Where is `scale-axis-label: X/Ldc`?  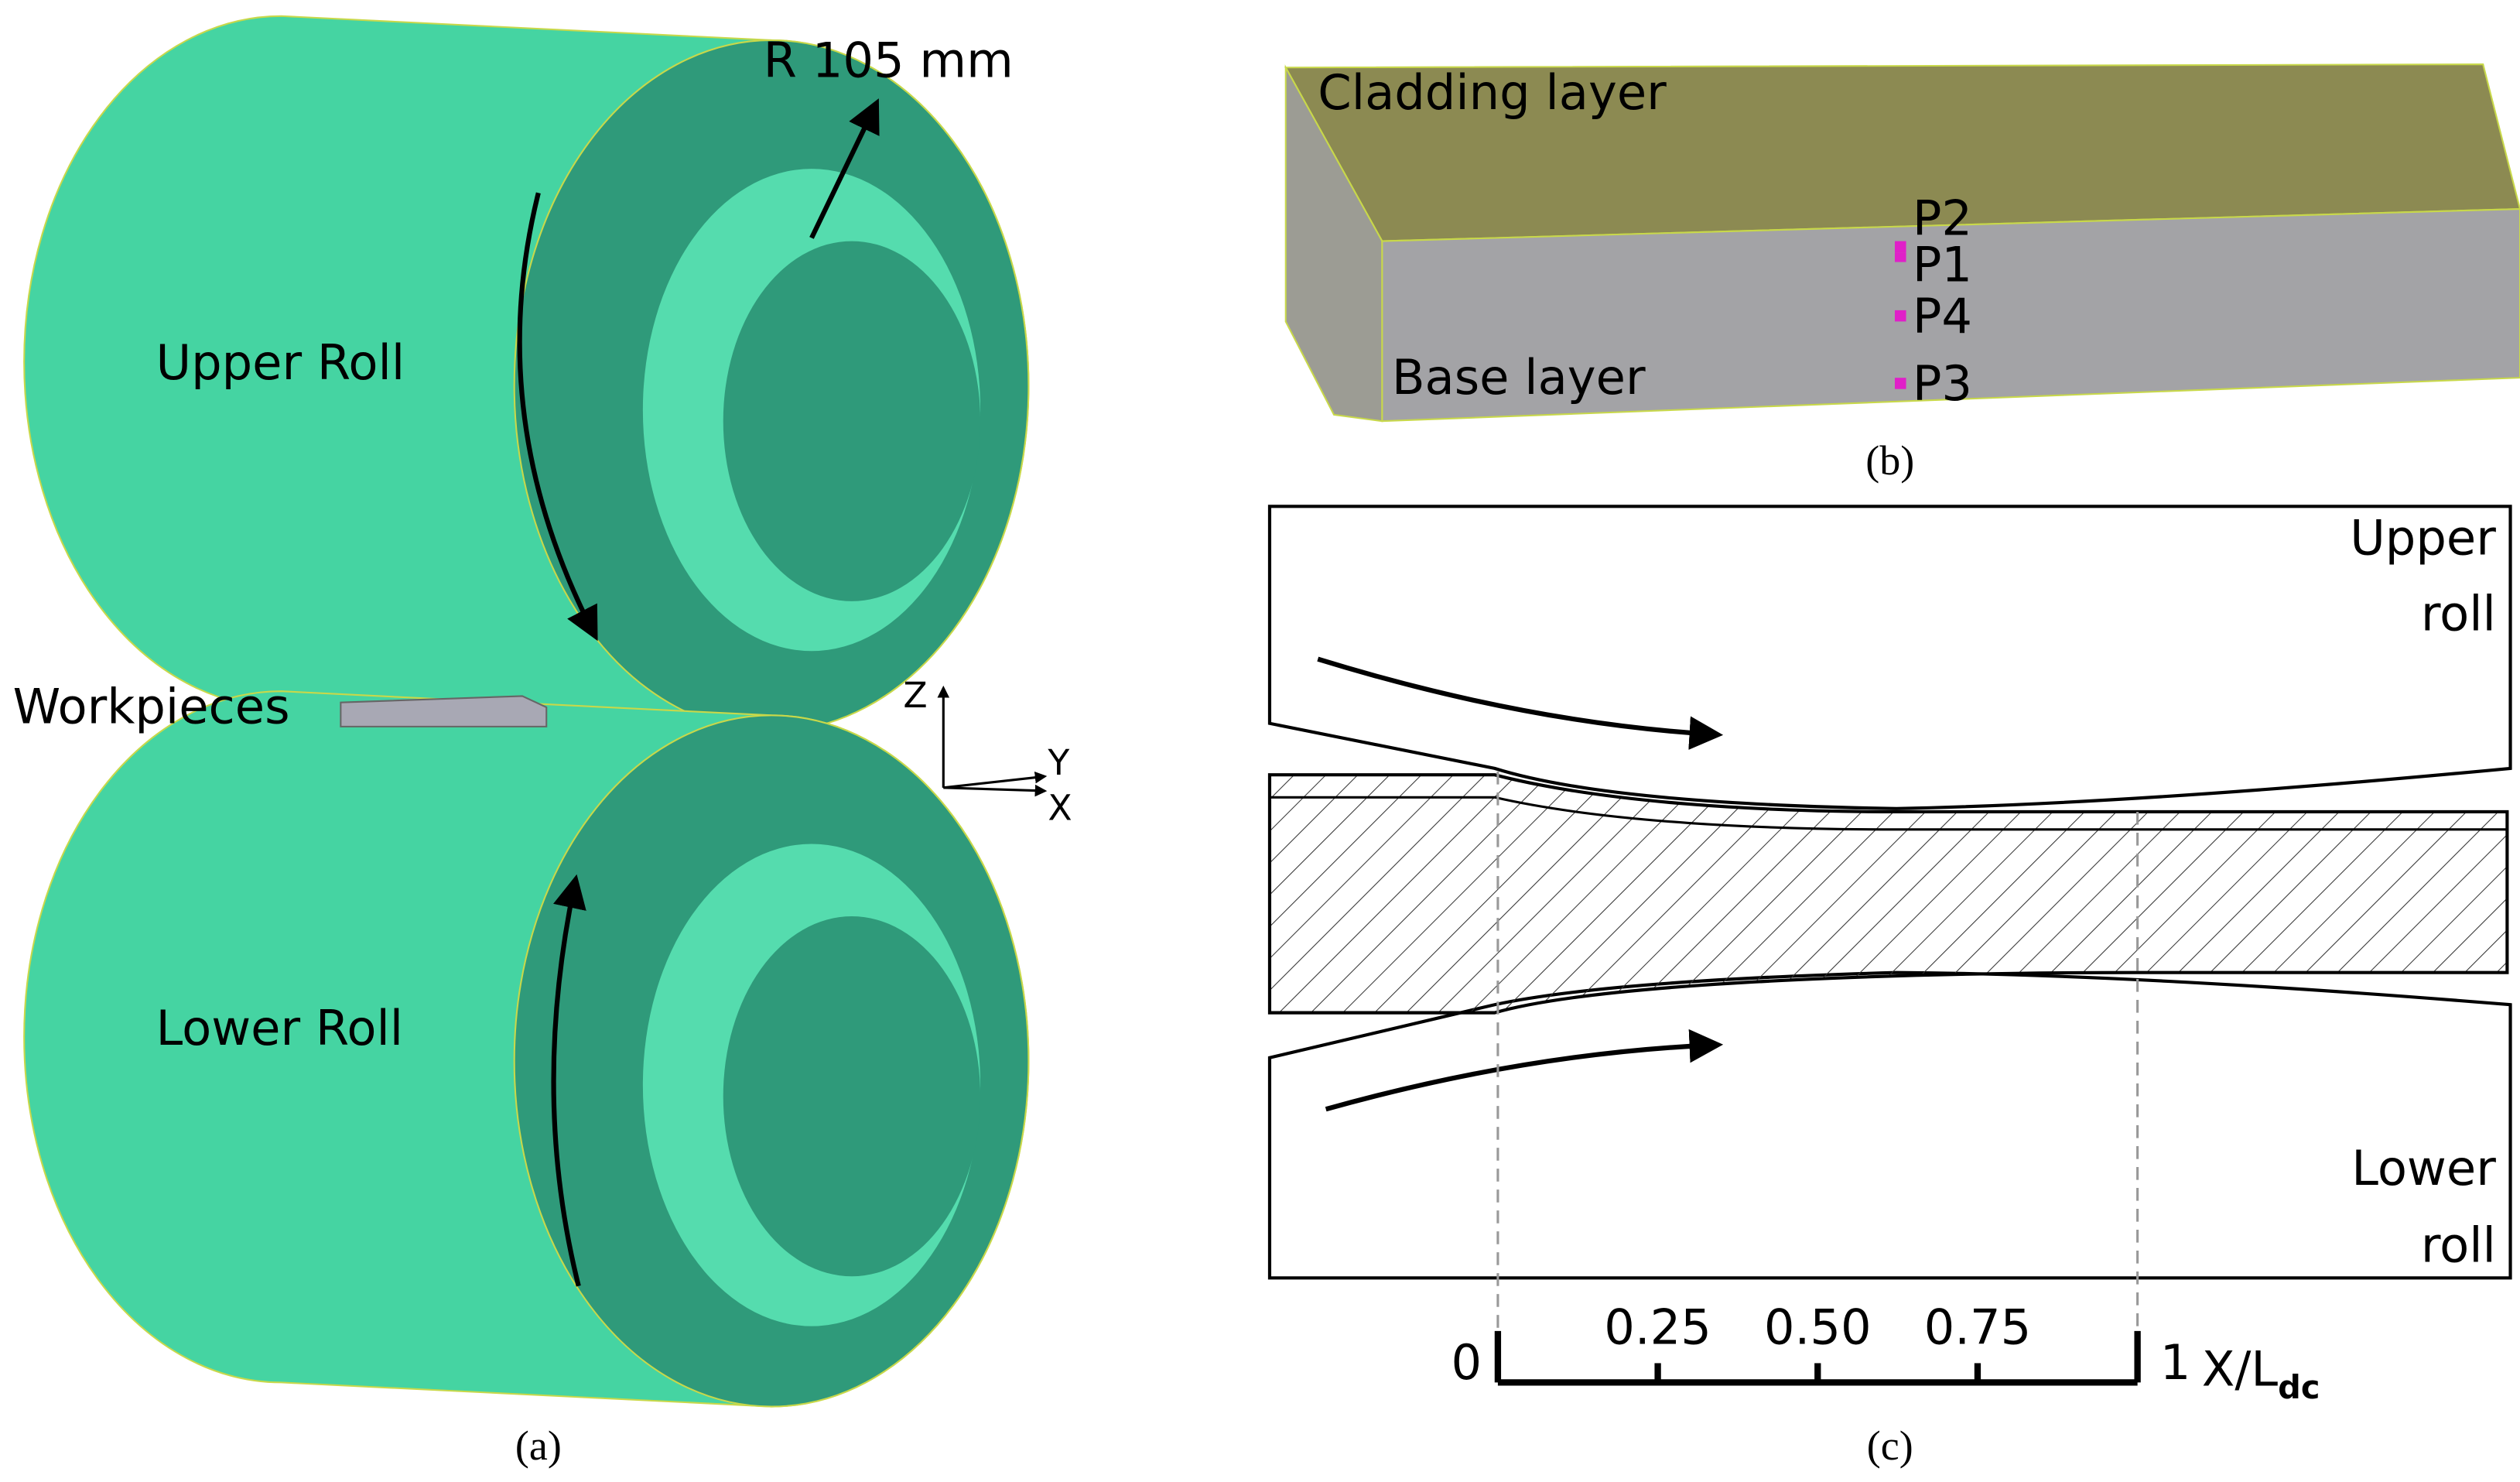
scale-axis-label: X/Ldc is located at coordinates (2261, 1374).